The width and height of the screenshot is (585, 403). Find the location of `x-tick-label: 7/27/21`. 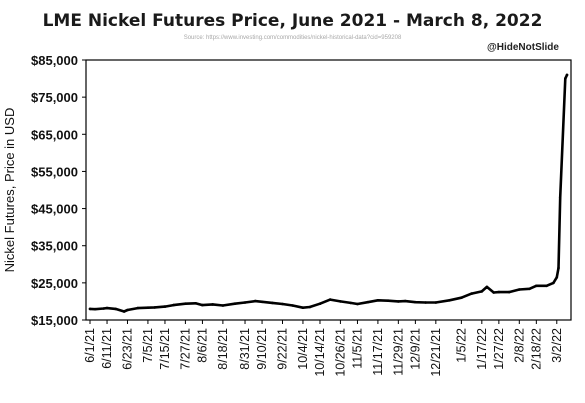

x-tick-label: 7/27/21 is located at coordinates (185, 349).